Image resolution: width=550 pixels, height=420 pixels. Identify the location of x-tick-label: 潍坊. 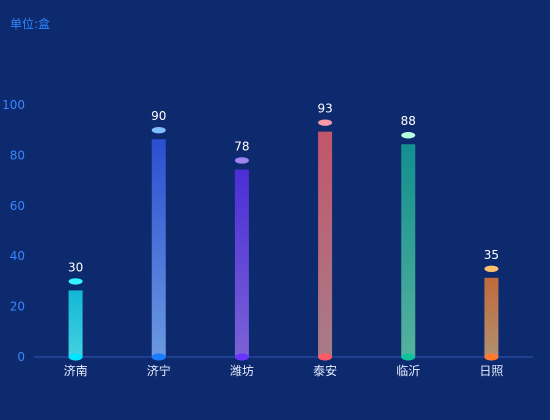
(242, 370).